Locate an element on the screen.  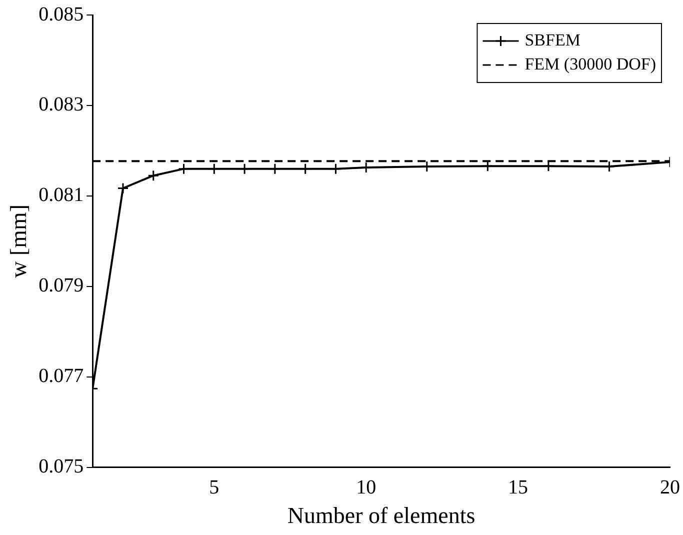
y-tick-label: 0.083 is located at coordinates (61, 105).